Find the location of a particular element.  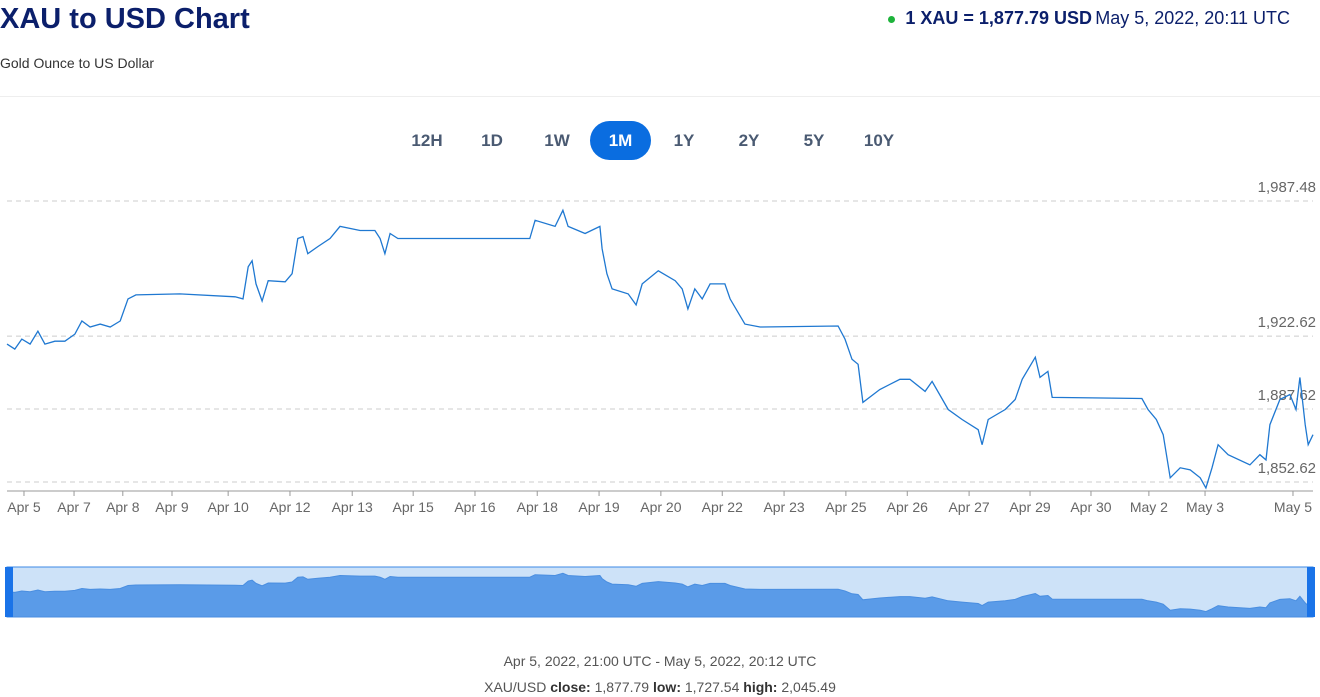

range-button: 12H is located at coordinates (427, 140).